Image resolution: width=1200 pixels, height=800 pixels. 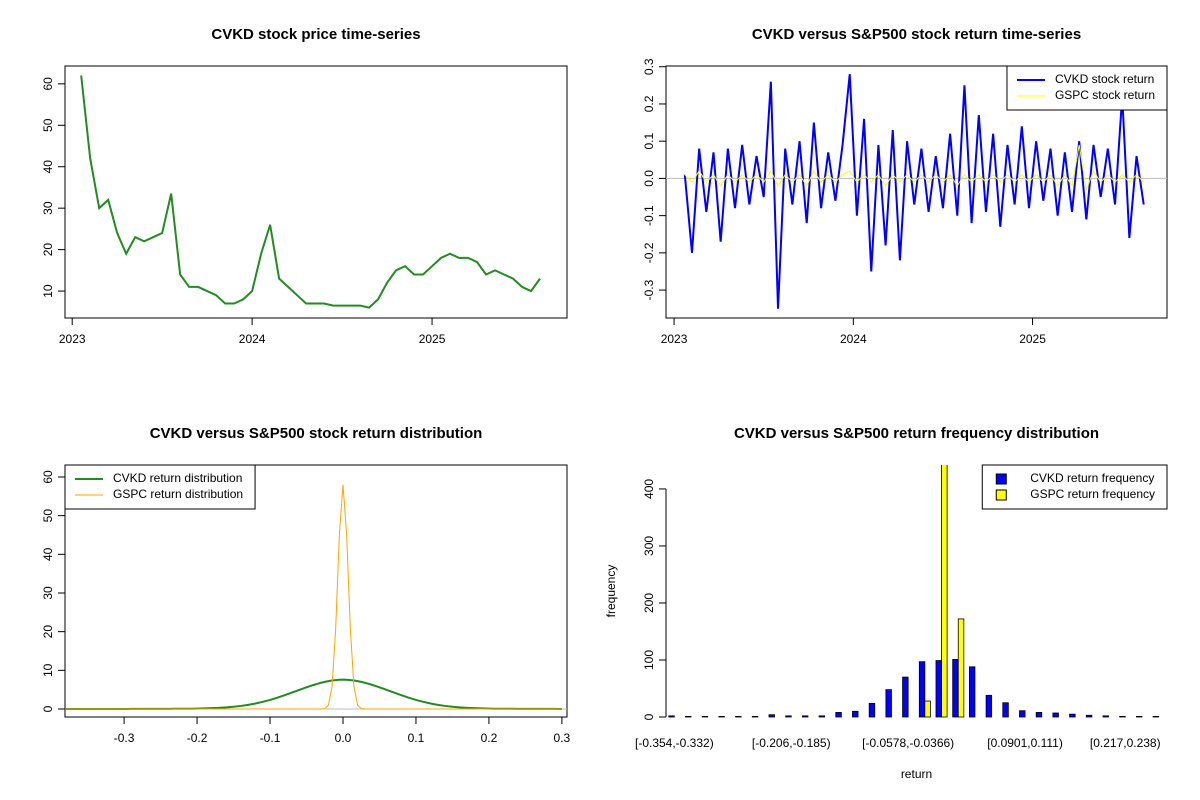 What do you see at coordinates (124, 738) in the screenshot?
I see `x-tick-label: -0.3` at bounding box center [124, 738].